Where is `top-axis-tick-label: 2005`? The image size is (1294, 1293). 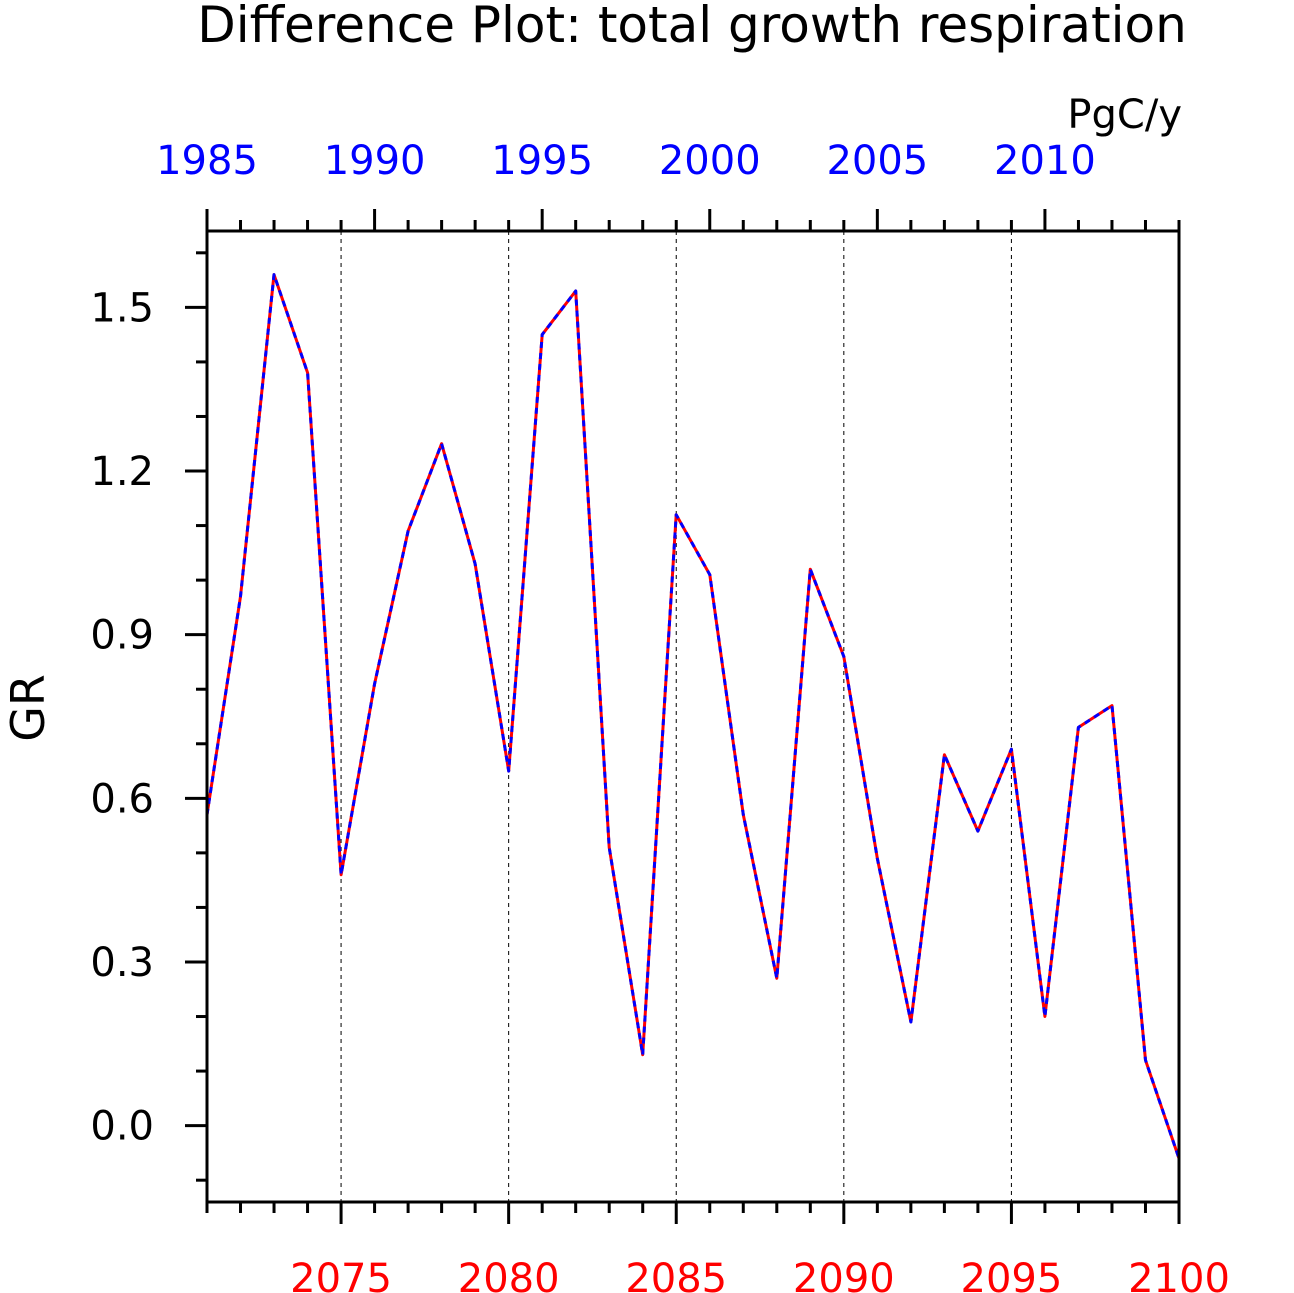
top-axis-tick-label: 2005 is located at coordinates (877, 161).